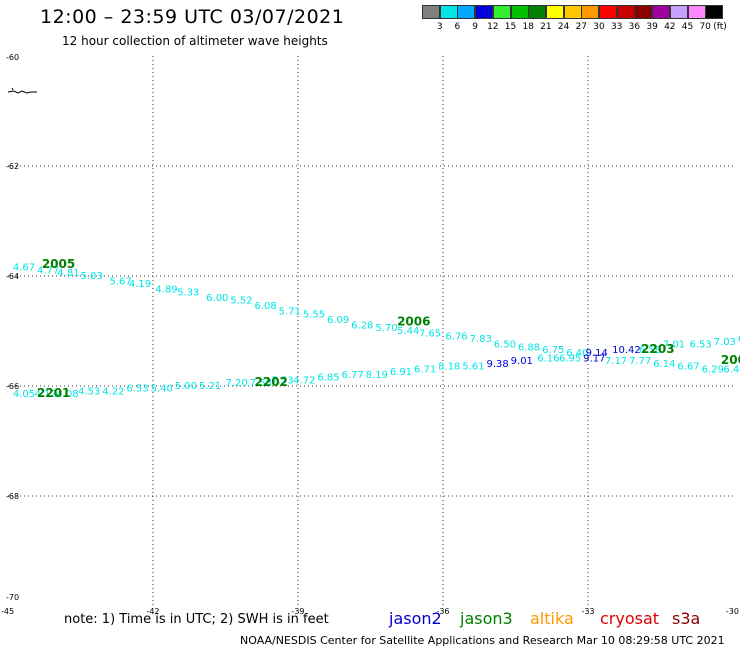  I want to click on wave-height-value: 5.52, so click(241, 301).